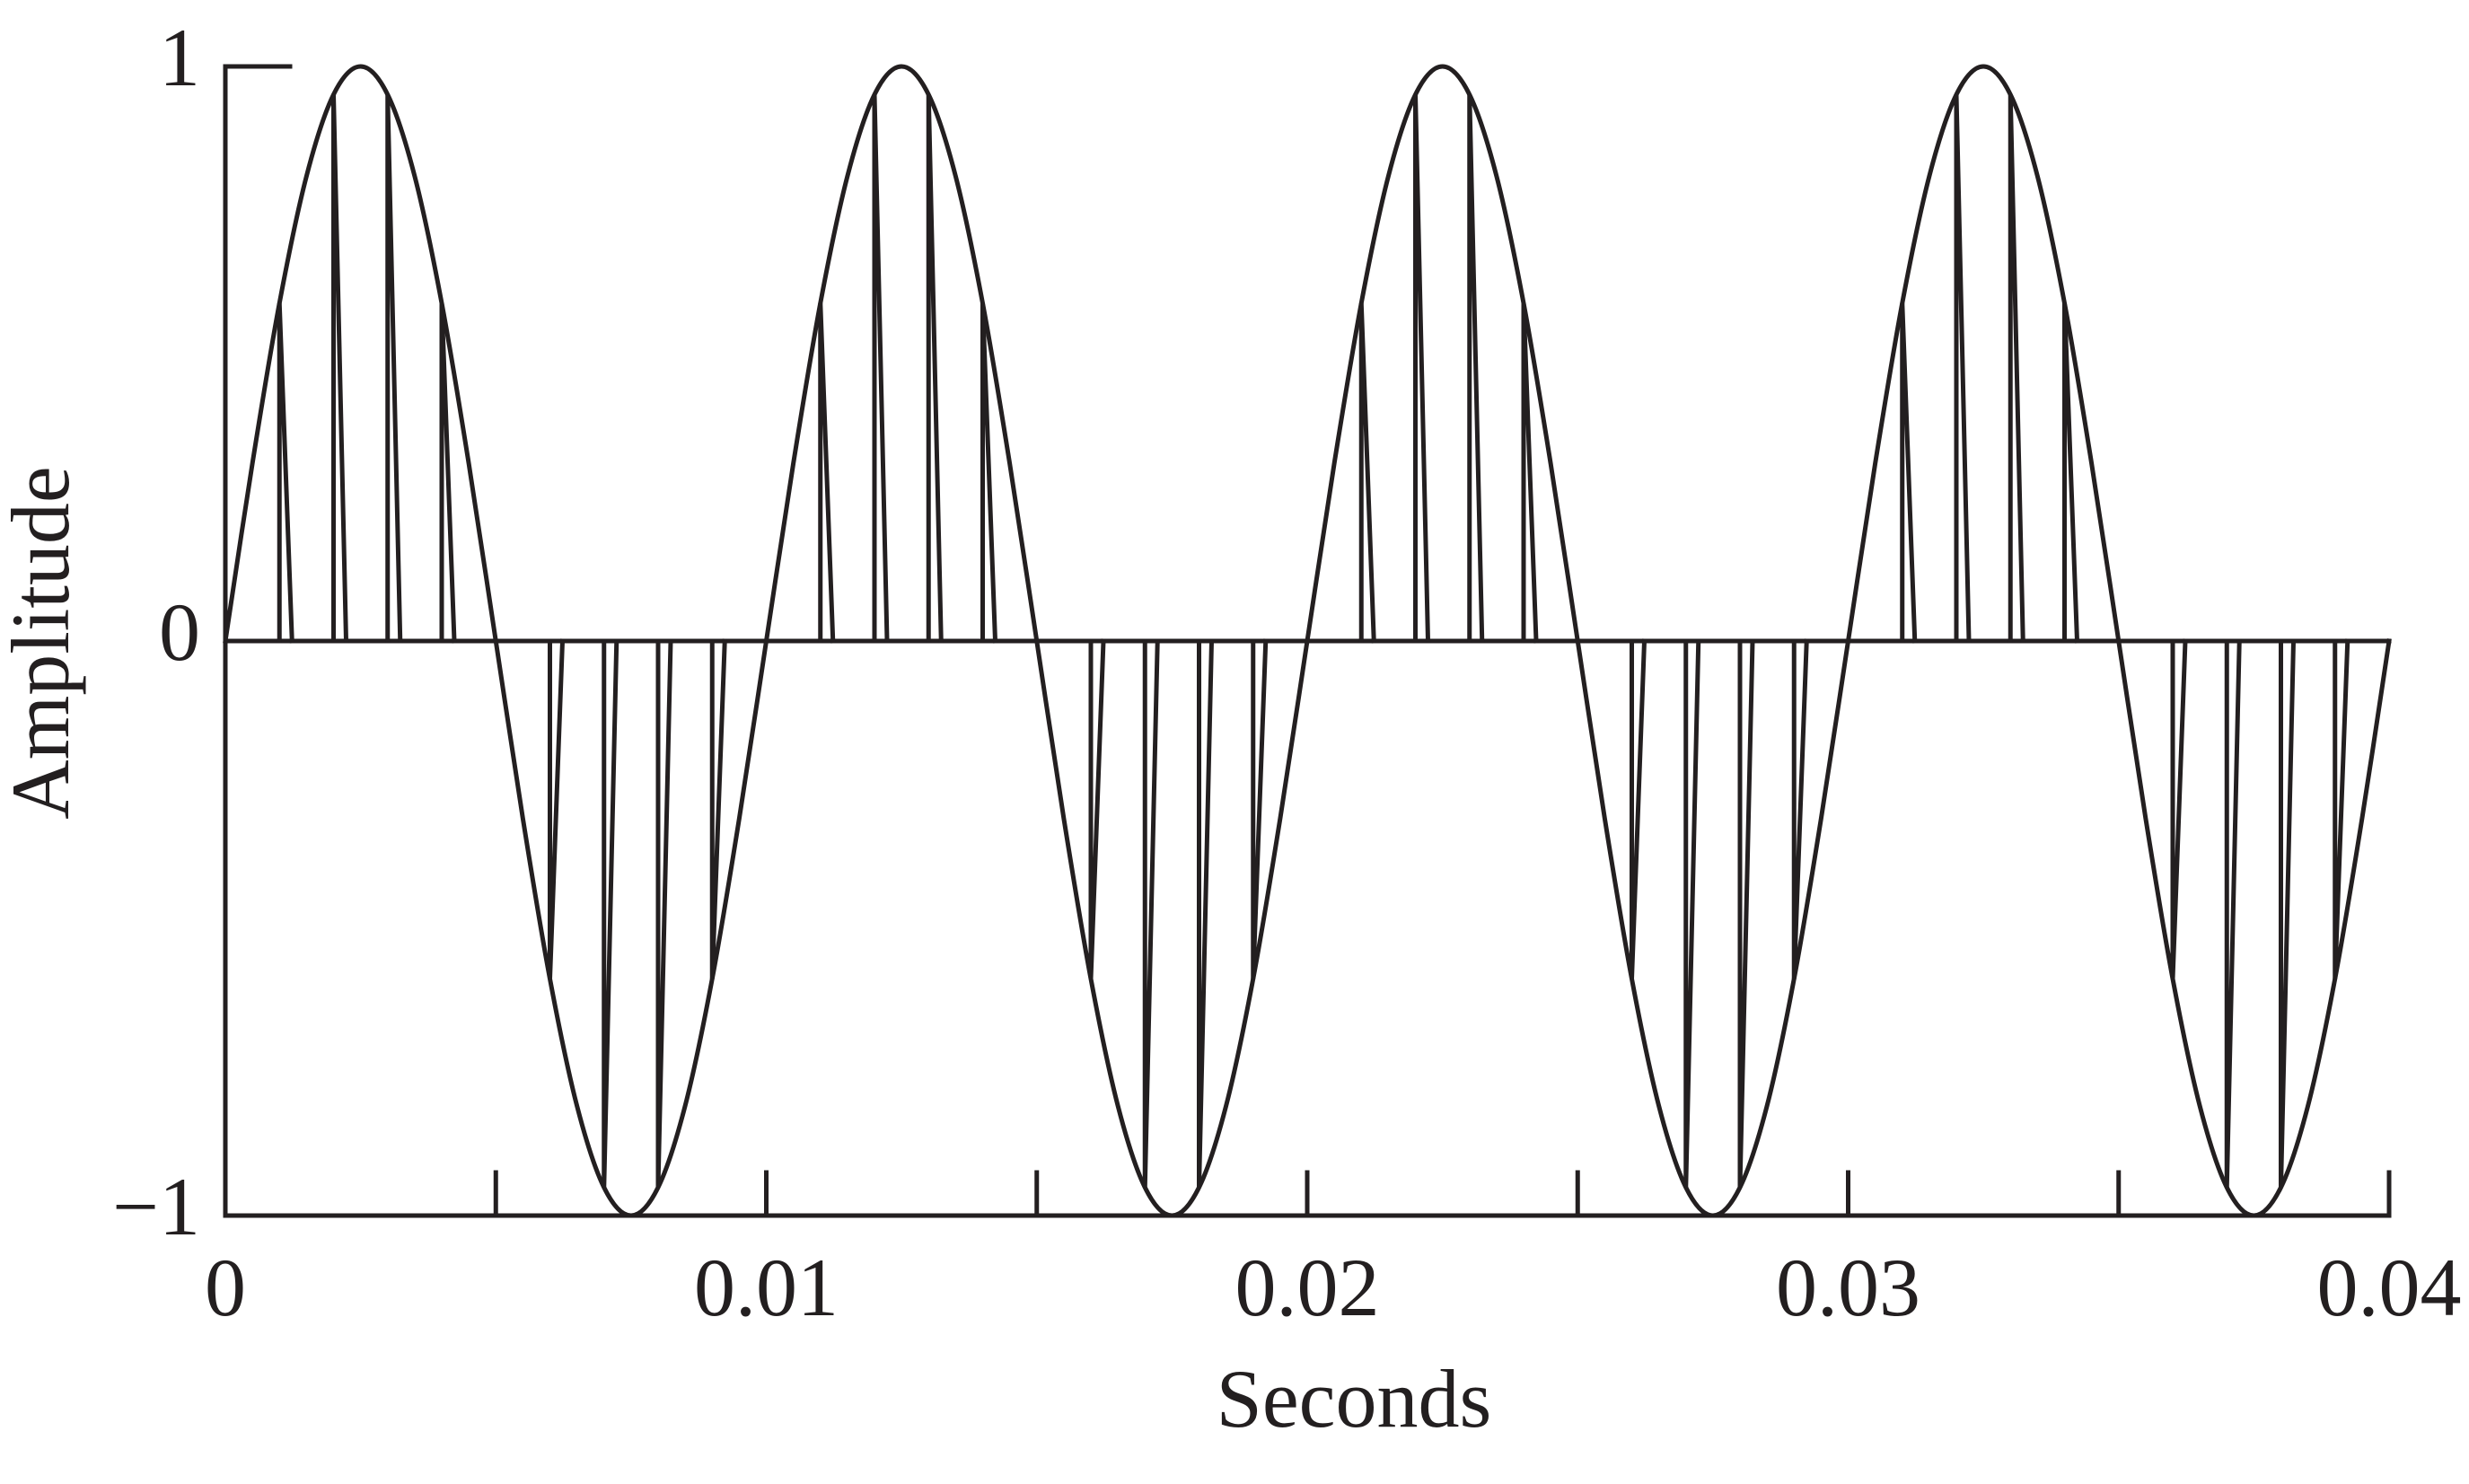  Describe the element at coordinates (179, 632) in the screenshot. I see `y-tick-label: 0` at that location.